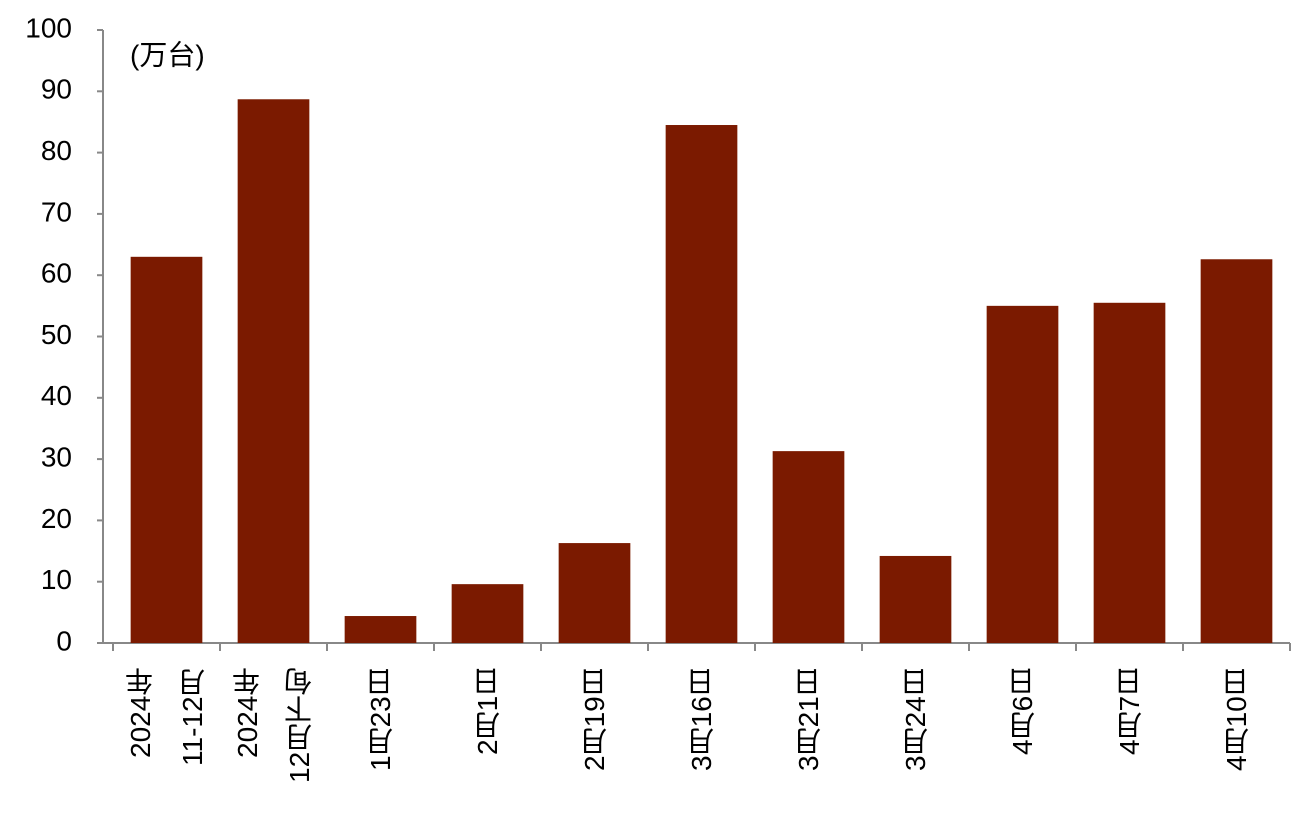  Describe the element at coordinates (56, 334) in the screenshot. I see `y-tick-label: 50` at that location.